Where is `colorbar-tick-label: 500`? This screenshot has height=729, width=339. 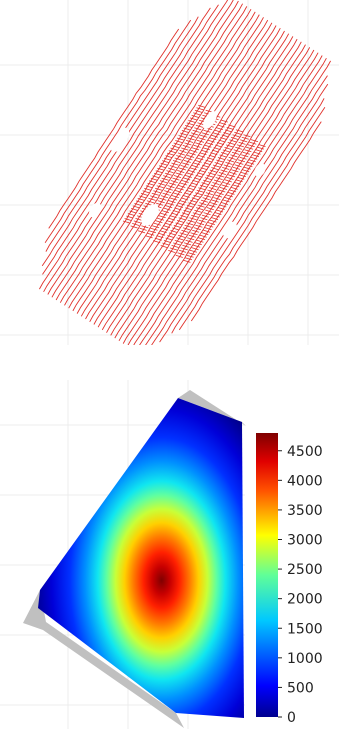
colorbar-tick-label: 500 is located at coordinates (300, 688).